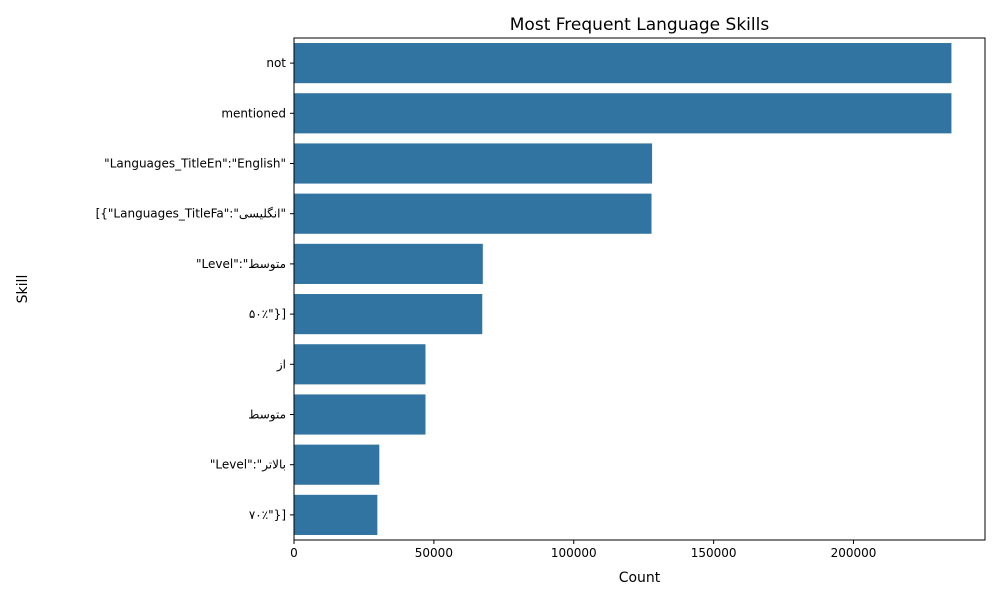 This screenshot has height=600, width=1000. I want to click on chart-title: Most Frequent Language Skills, so click(640, 25).